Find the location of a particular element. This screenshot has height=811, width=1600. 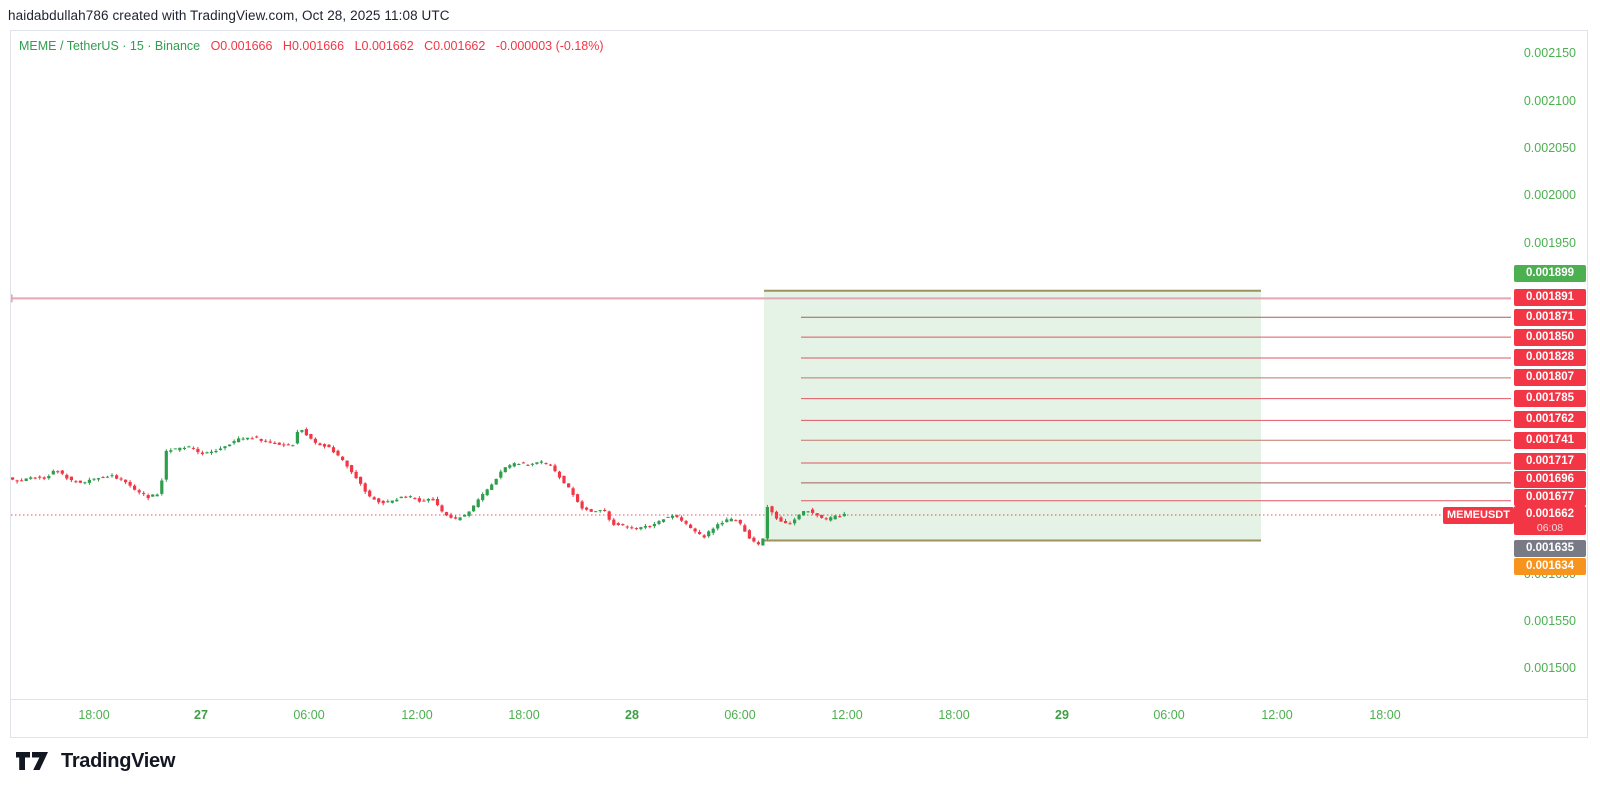

price-badge-0.001785: 0.001785 is located at coordinates (1550, 398).